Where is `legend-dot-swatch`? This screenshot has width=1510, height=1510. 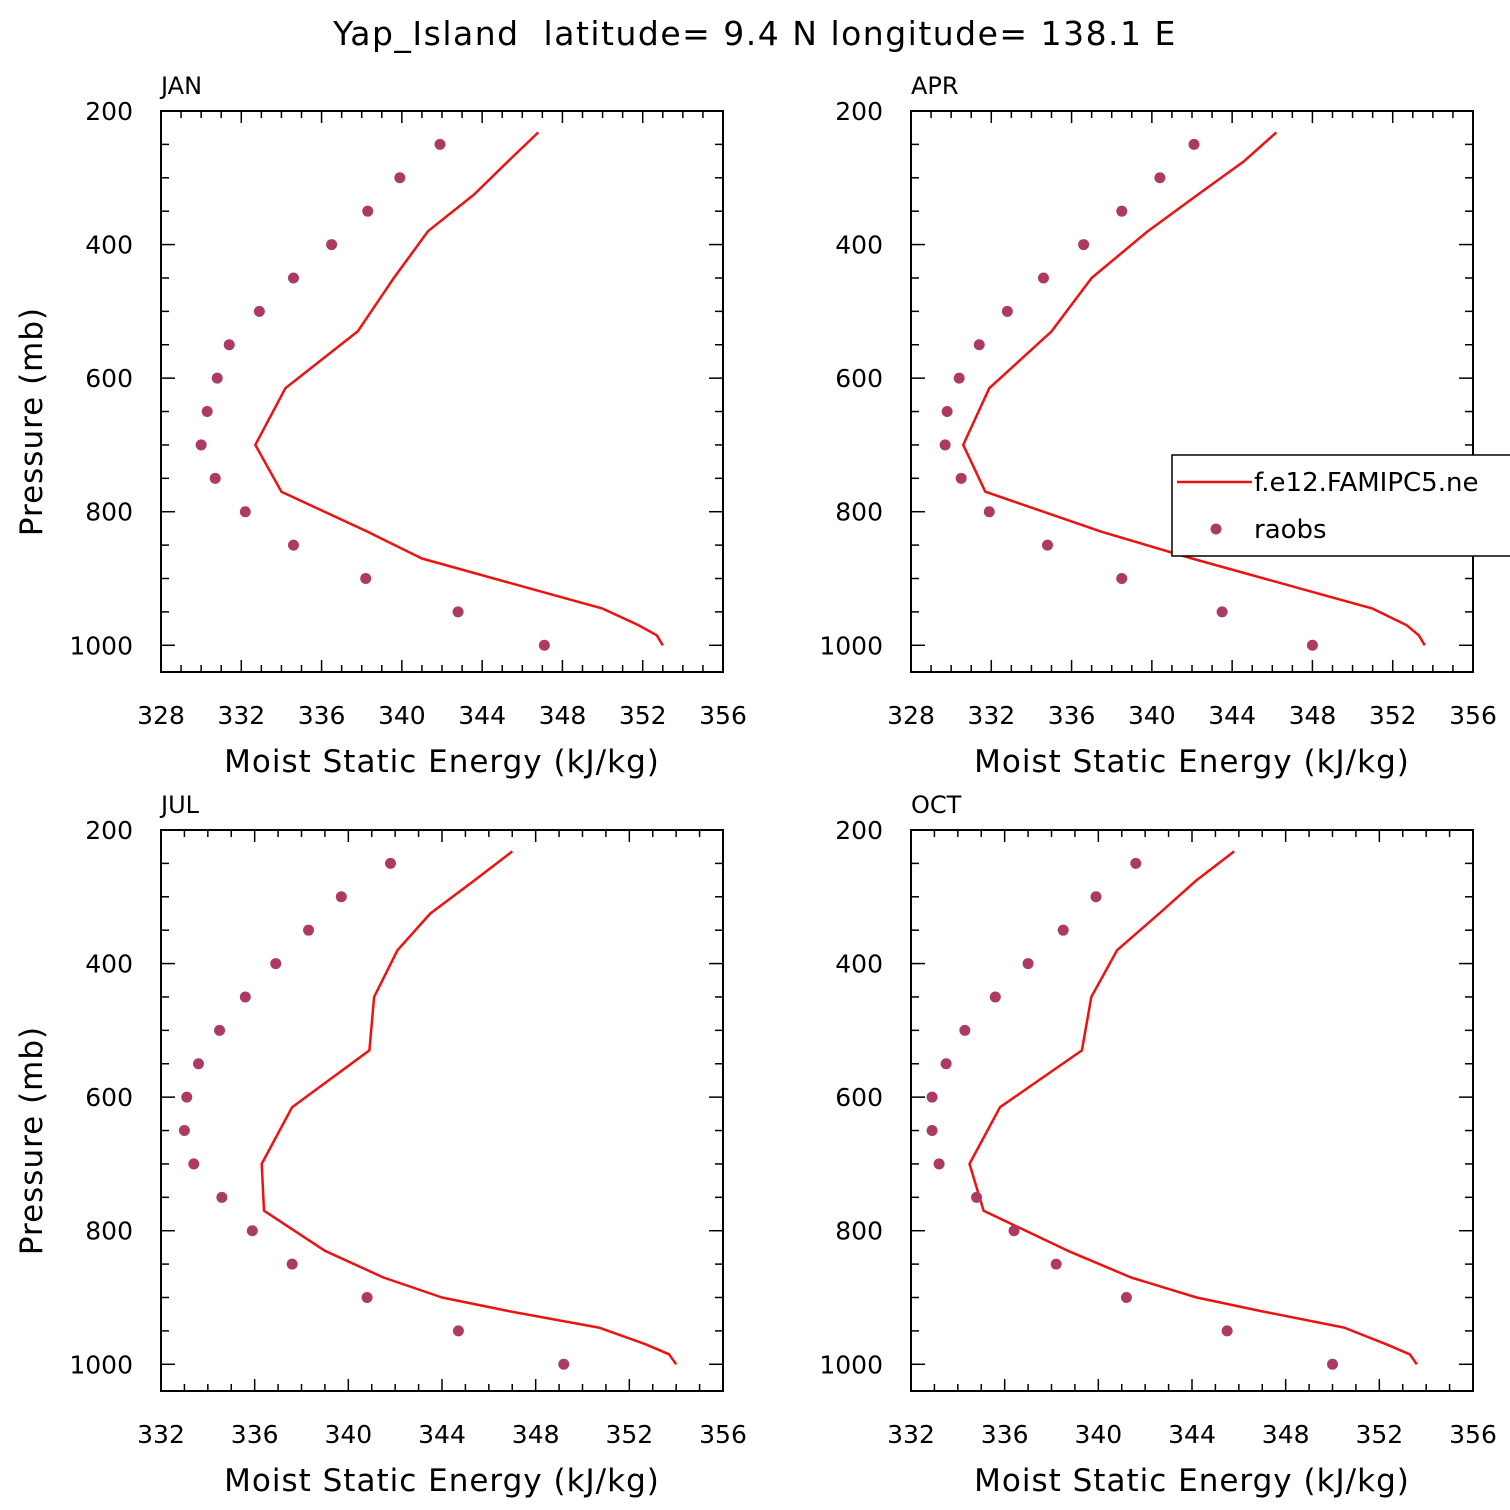
legend-dot-swatch is located at coordinates (1216, 529).